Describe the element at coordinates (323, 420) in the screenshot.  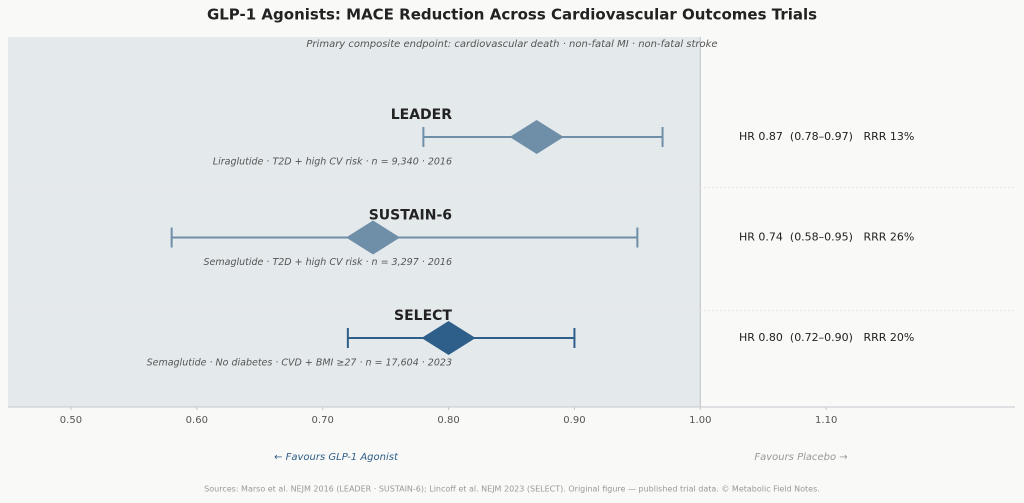
I see `x-tick-label: 0.70` at that location.